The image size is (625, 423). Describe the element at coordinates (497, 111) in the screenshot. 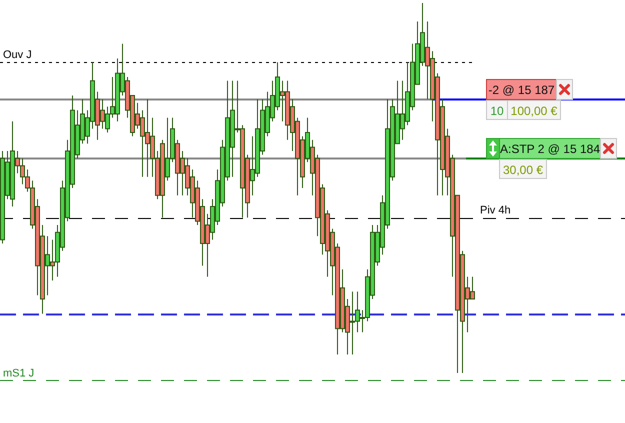

I see `annotation: 10` at that location.